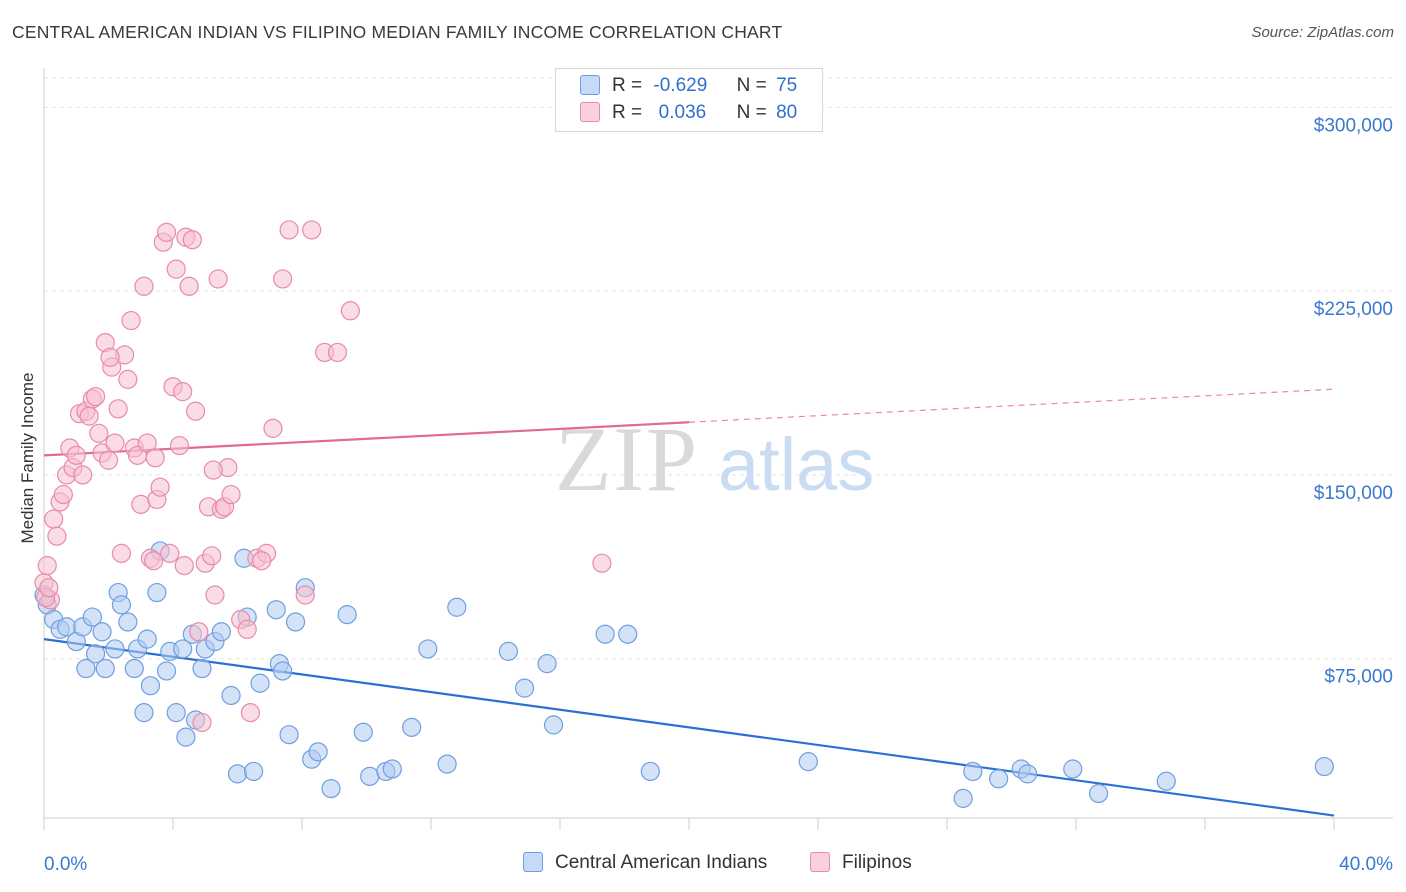 This screenshot has width=1406, height=892. I want to click on bottom-legend-swatch-blue, so click(533, 862).